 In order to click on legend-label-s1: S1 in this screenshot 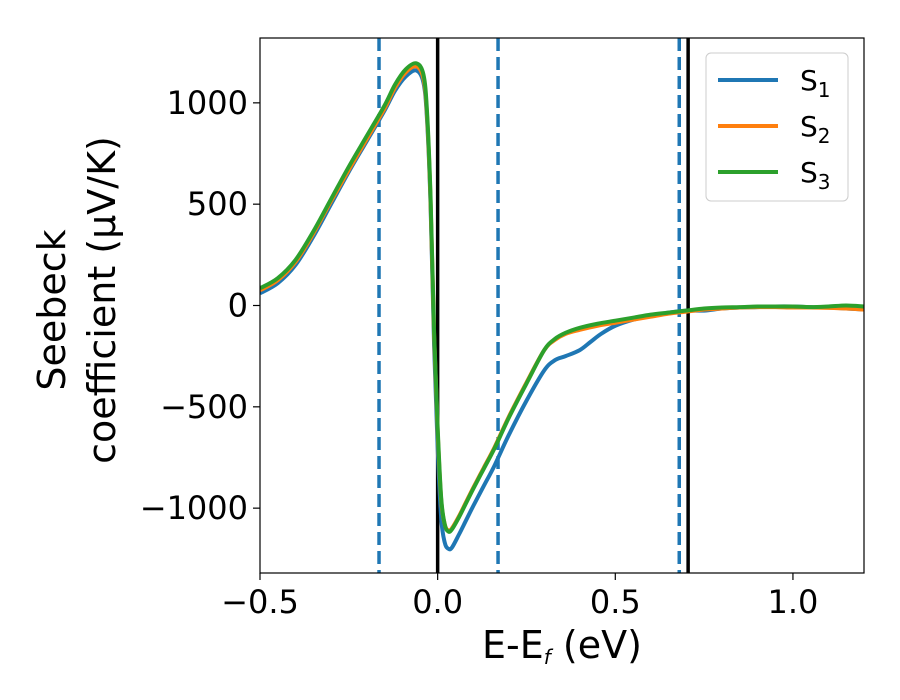, I will do `click(815, 83)`.